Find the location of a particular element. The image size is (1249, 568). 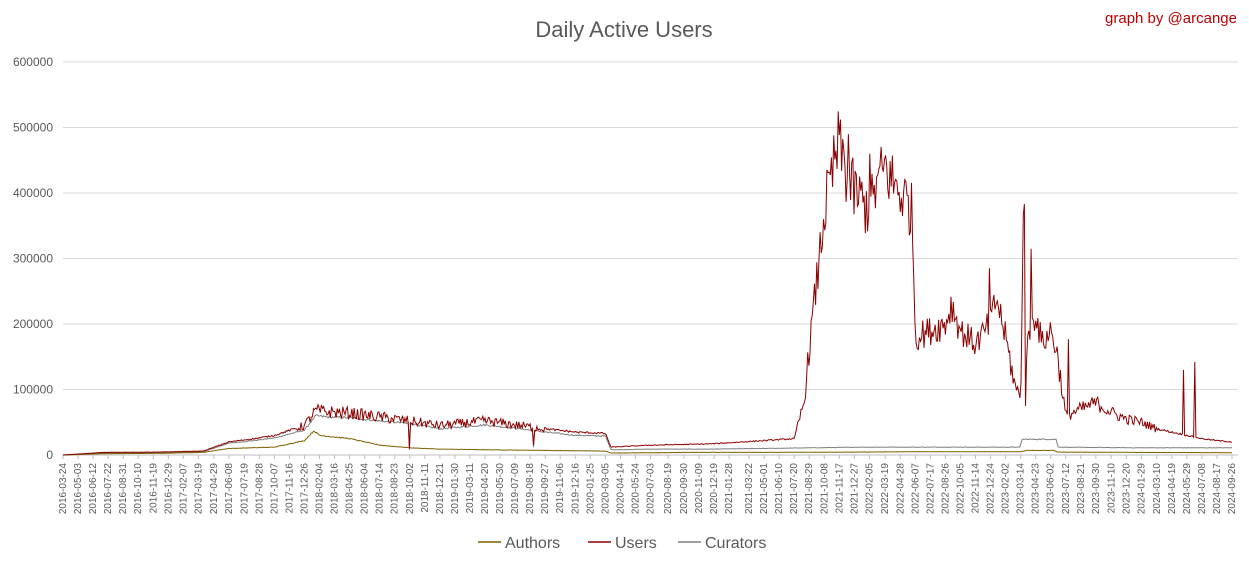

x-tick-label: 2019-01-30 is located at coordinates (455, 489).